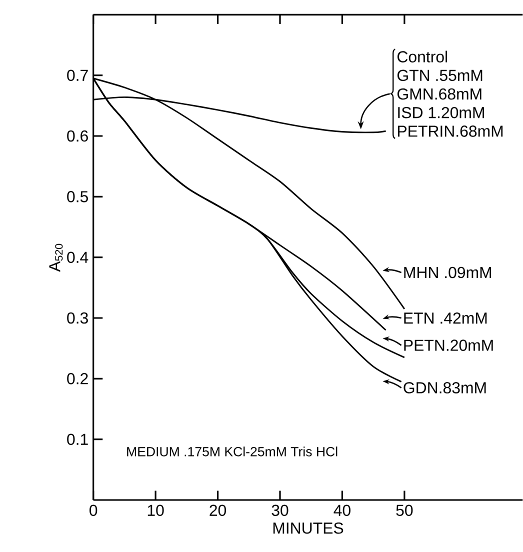  I want to click on x-tick-label: 50, so click(404, 510).